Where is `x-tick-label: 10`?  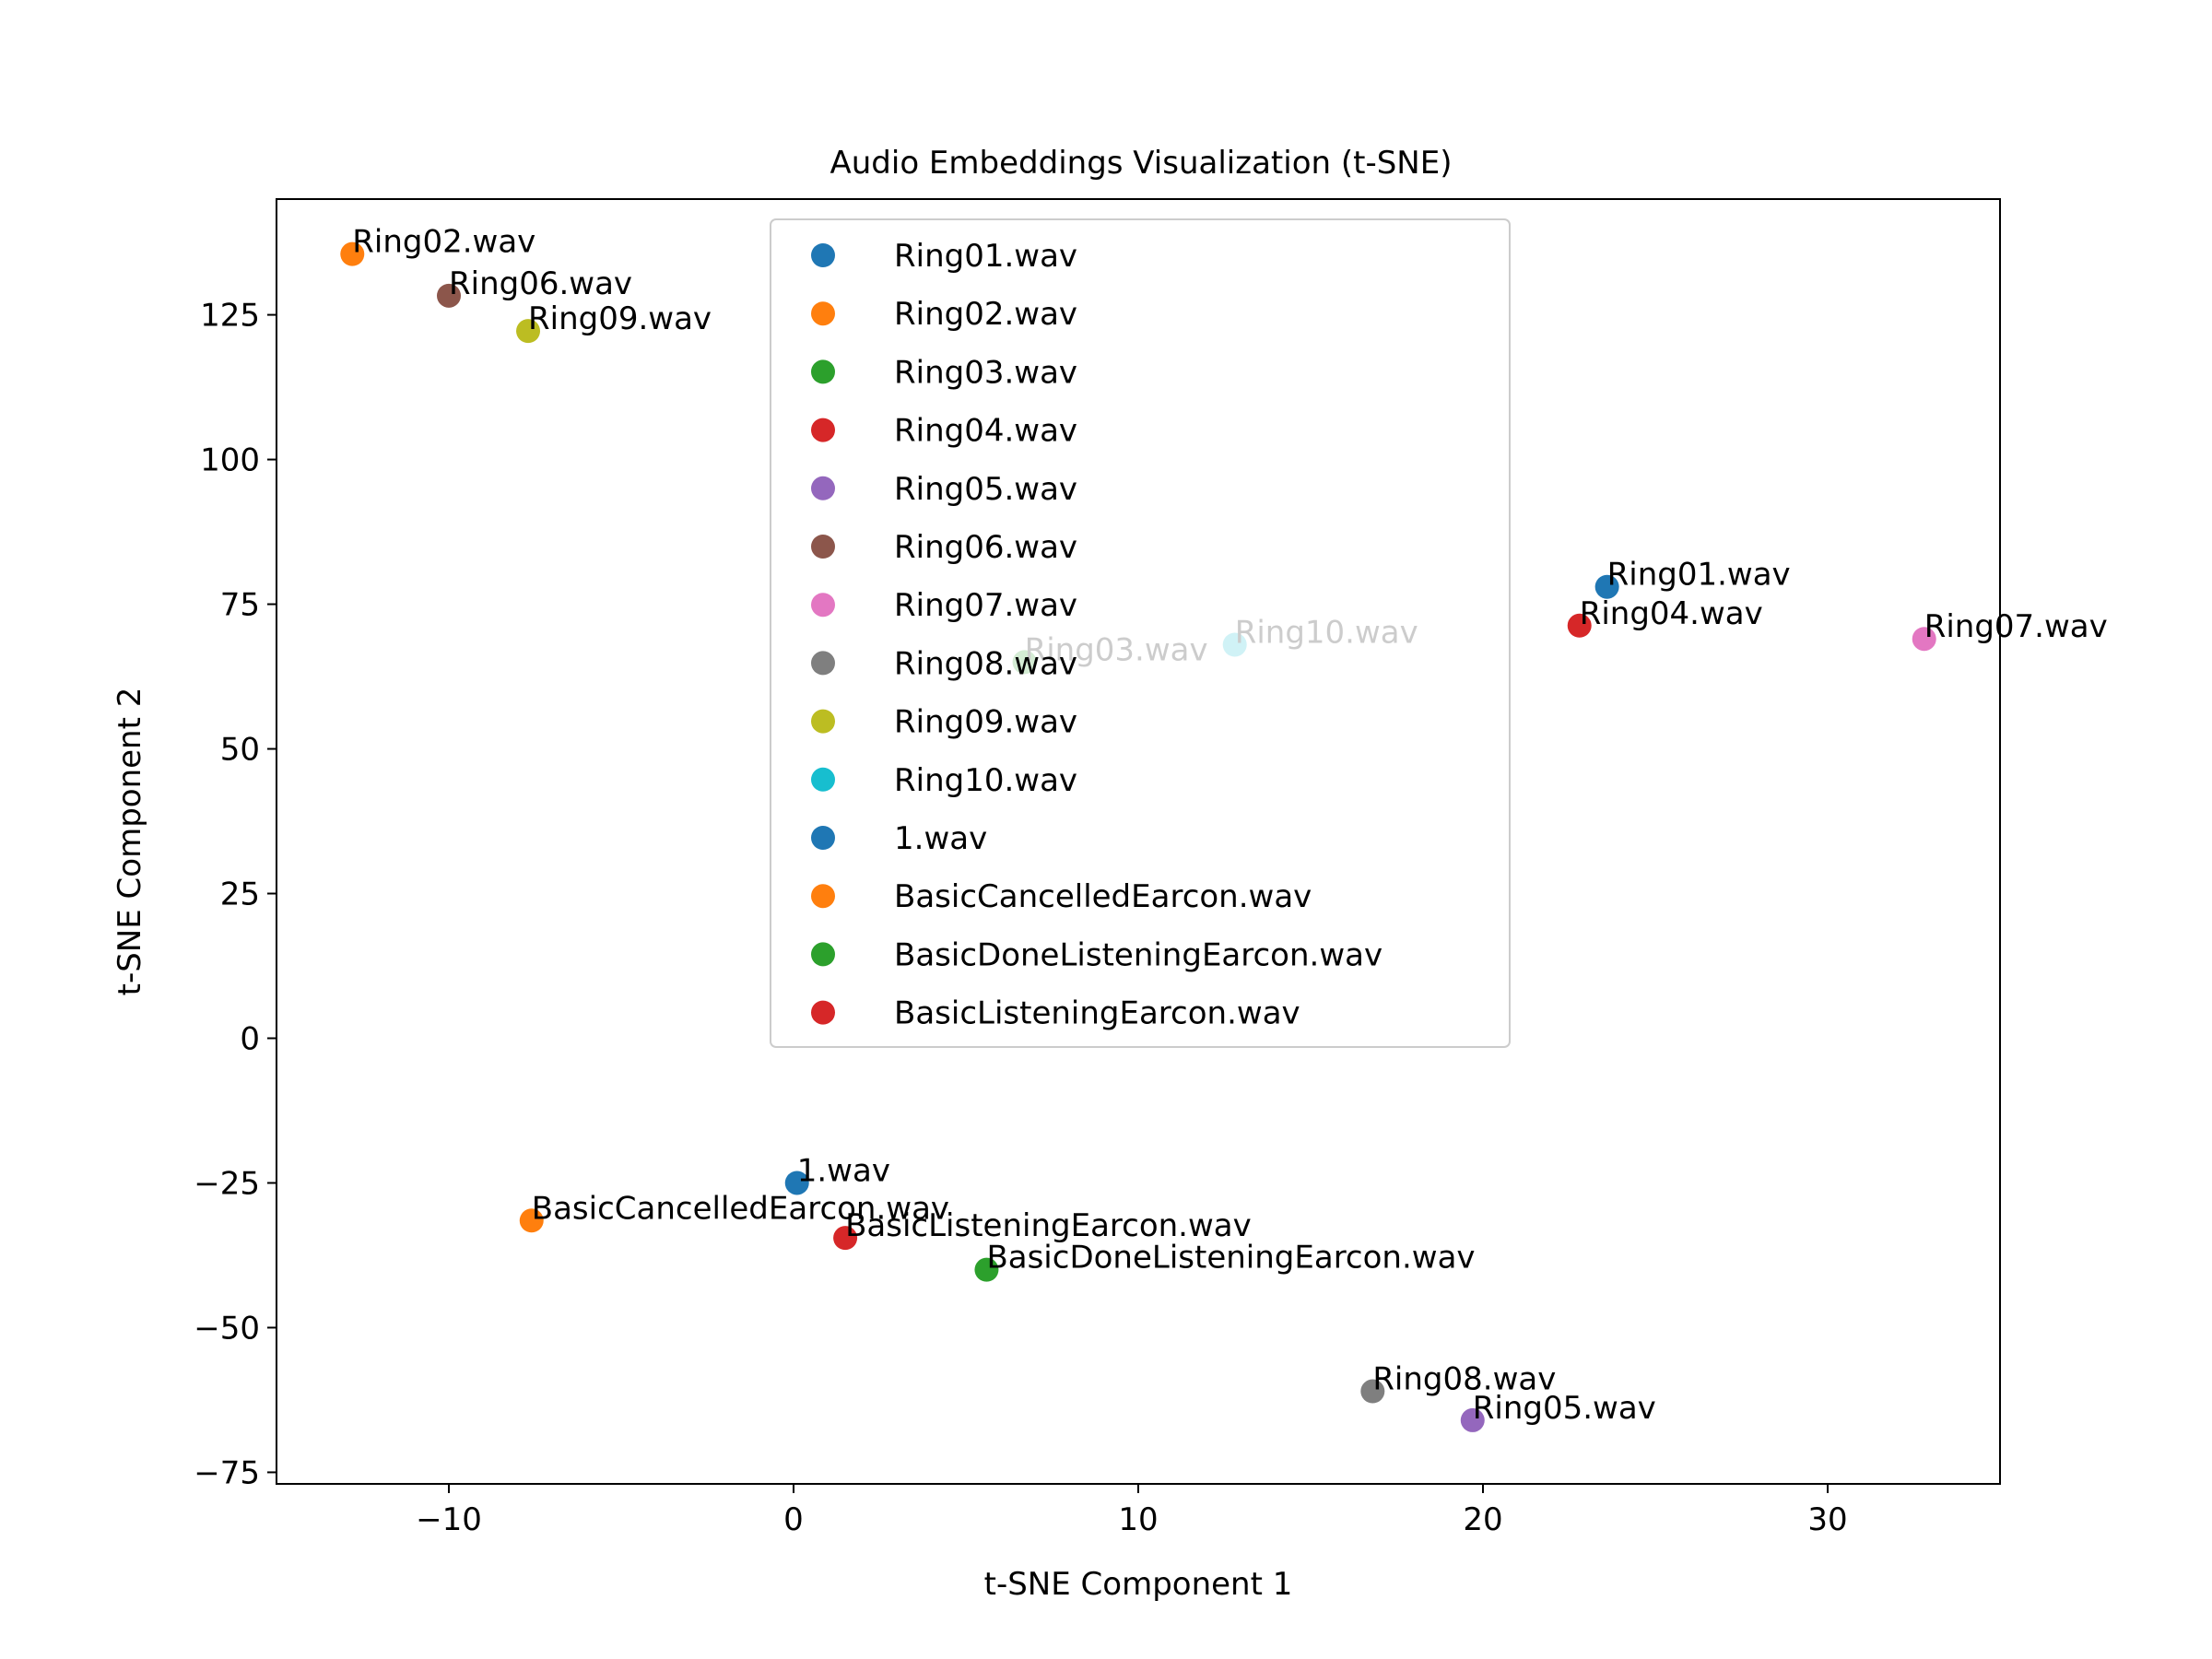 x-tick-label: 10 is located at coordinates (1138, 1519).